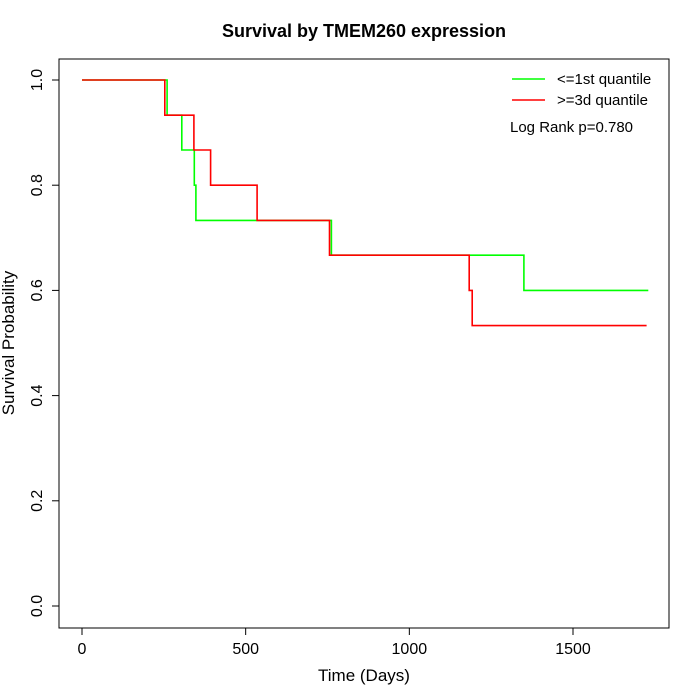 Image resolution: width=700 pixels, height=700 pixels. What do you see at coordinates (573, 649) in the screenshot?
I see `x-tick-label: 1500` at bounding box center [573, 649].